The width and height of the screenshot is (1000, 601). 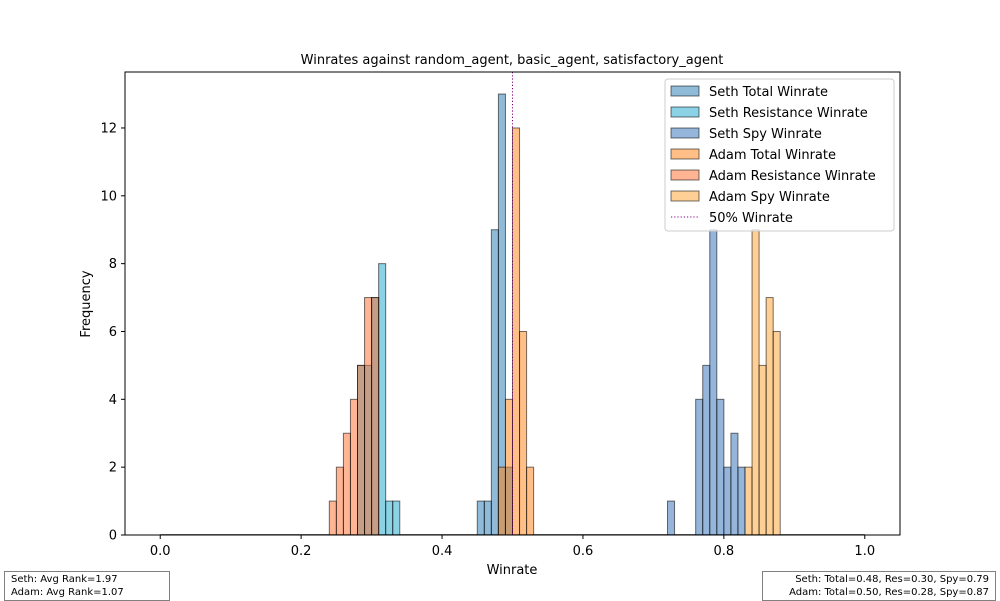 What do you see at coordinates (108, 128) in the screenshot?
I see `y-tick-label: 12` at bounding box center [108, 128].